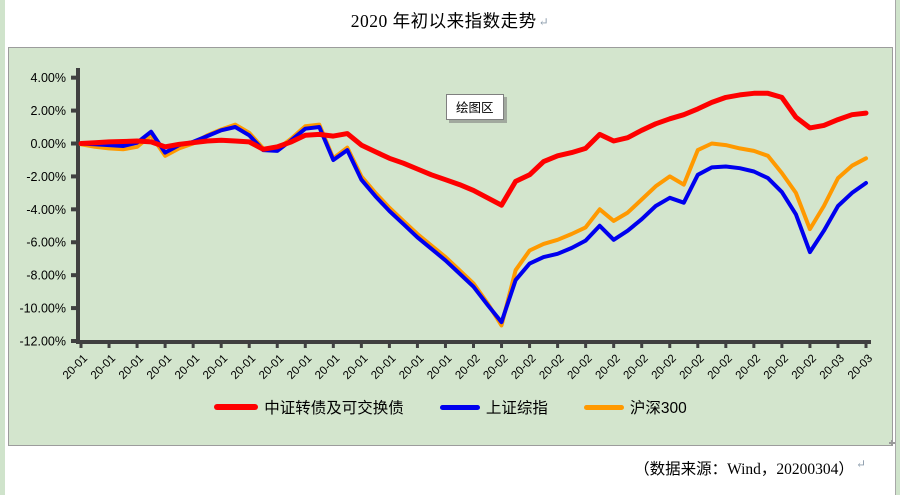 The image size is (900, 495). Describe the element at coordinates (443, 21) in the screenshot. I see `page-title: 2020 年初以来指数走势` at that location.